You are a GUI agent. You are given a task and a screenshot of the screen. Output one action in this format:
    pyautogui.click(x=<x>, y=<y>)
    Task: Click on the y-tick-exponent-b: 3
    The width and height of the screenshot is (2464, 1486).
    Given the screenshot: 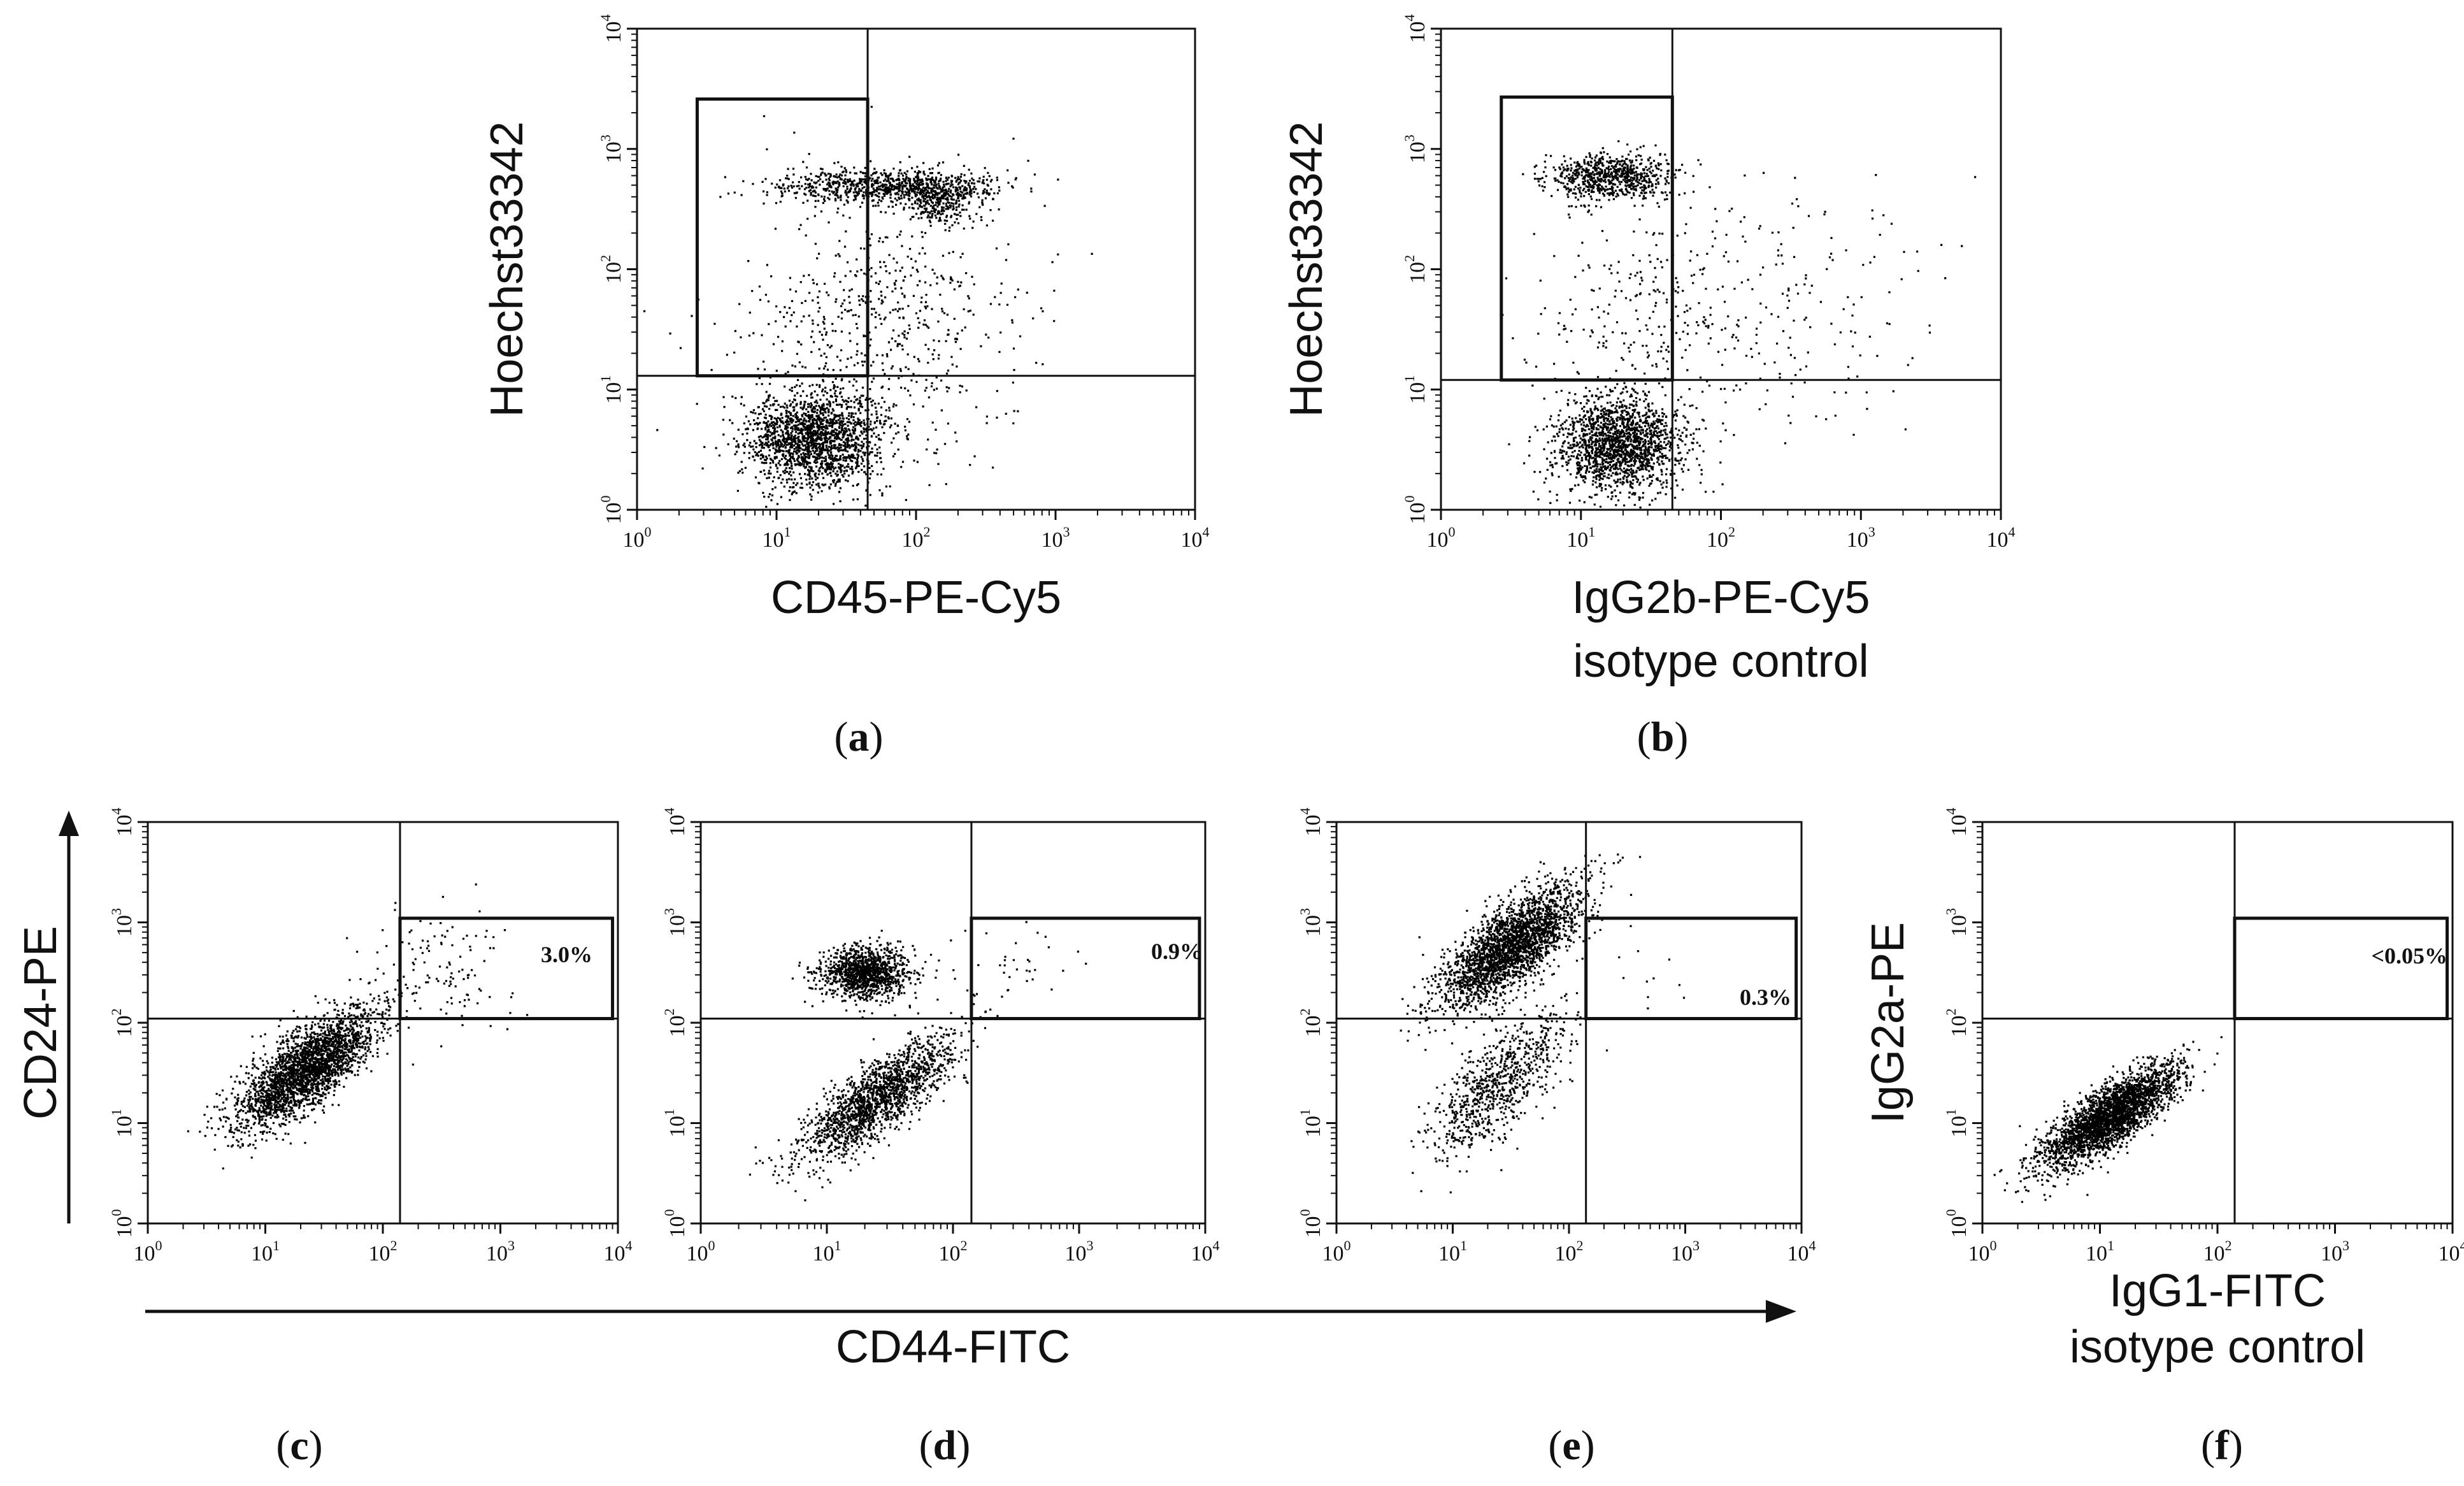 What is the action you would take?
    pyautogui.click(x=1409, y=137)
    